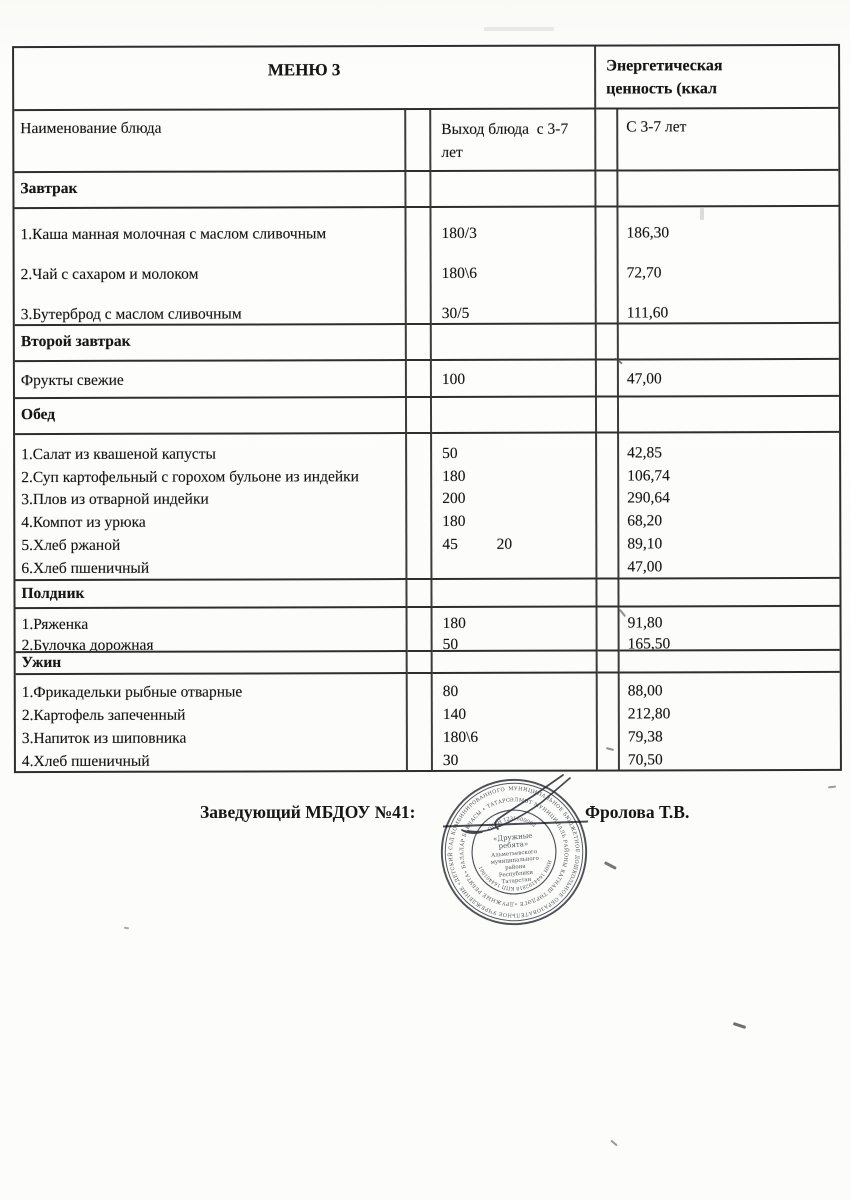 The height and width of the screenshot is (1200, 850). I want to click on header-energy: С 3-7 лет, so click(728, 140).